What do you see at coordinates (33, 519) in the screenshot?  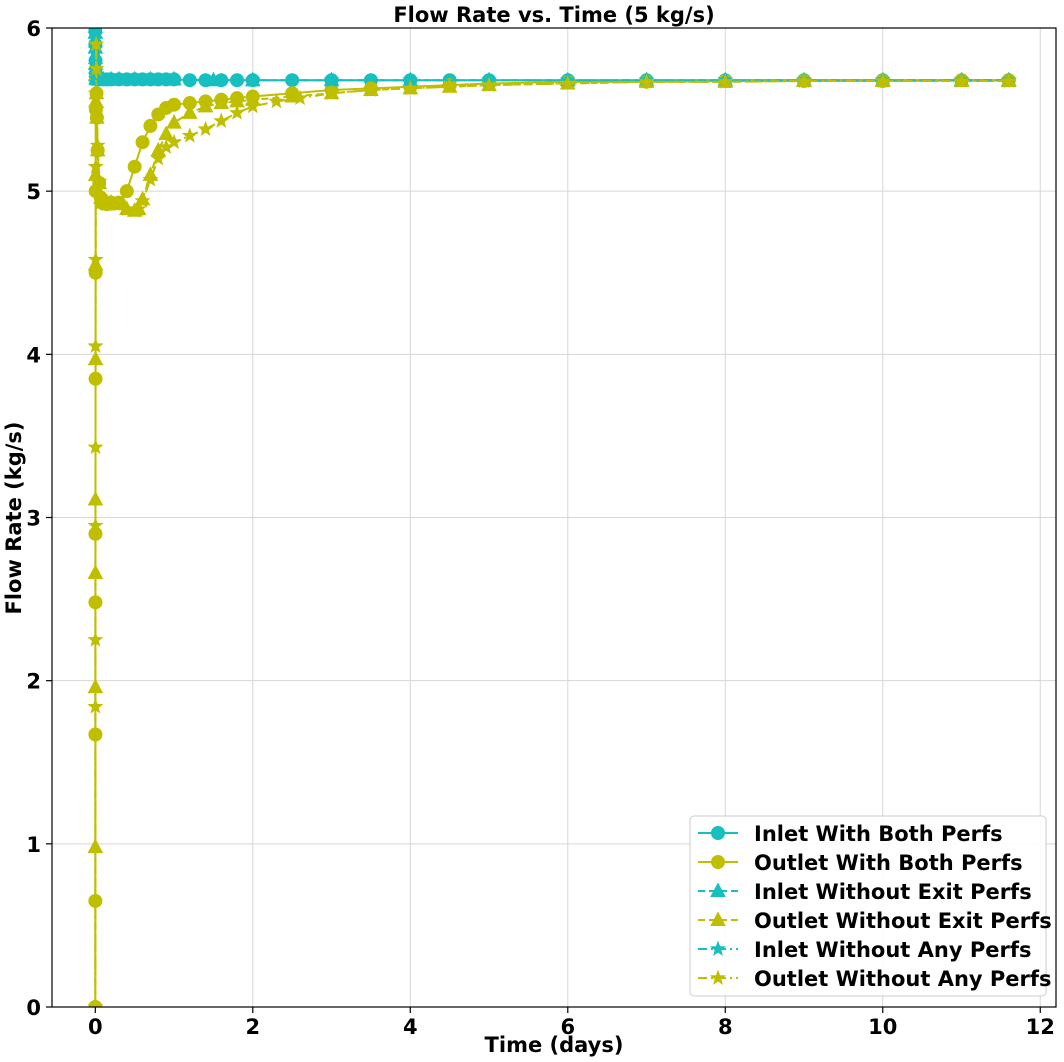 I see `y-tick-label: 3` at bounding box center [33, 519].